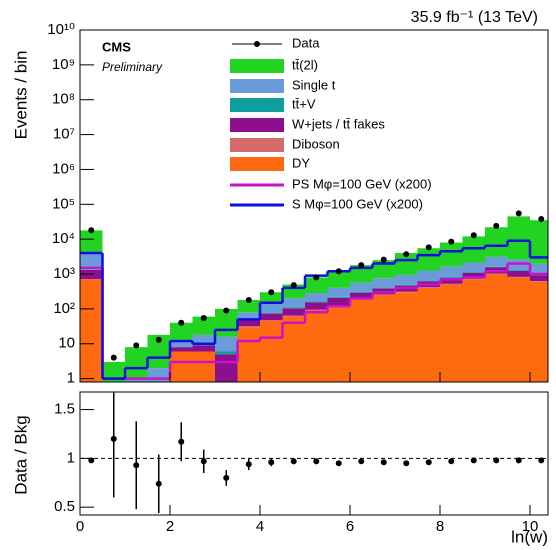 This screenshot has width=556, height=550. I want to click on cms-label: CMS, so click(116, 46).